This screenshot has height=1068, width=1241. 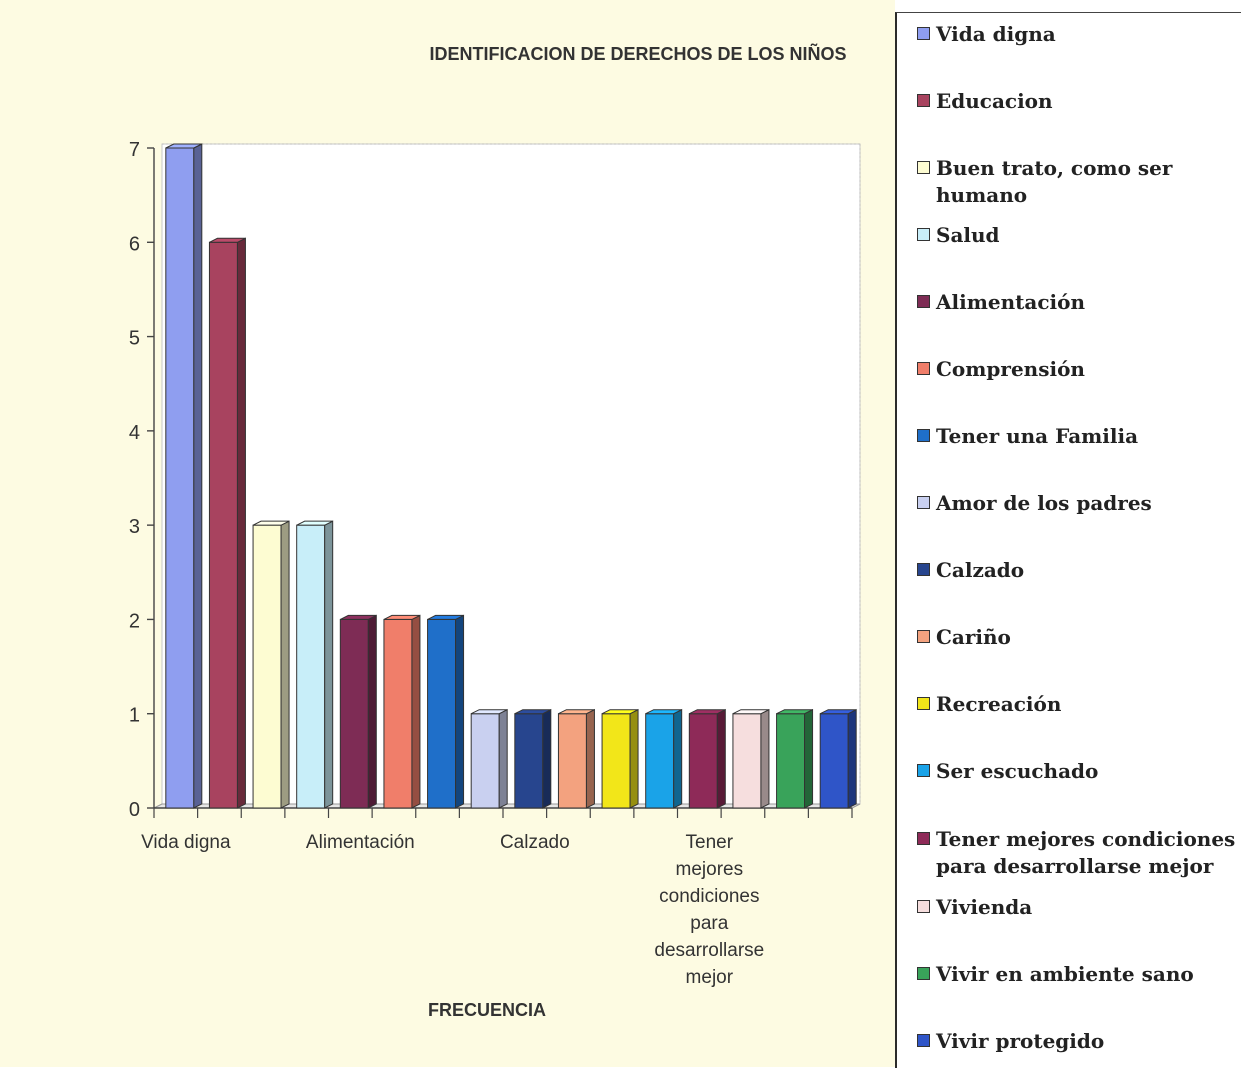 I want to click on legend-label: Calzado, so click(x=980, y=570).